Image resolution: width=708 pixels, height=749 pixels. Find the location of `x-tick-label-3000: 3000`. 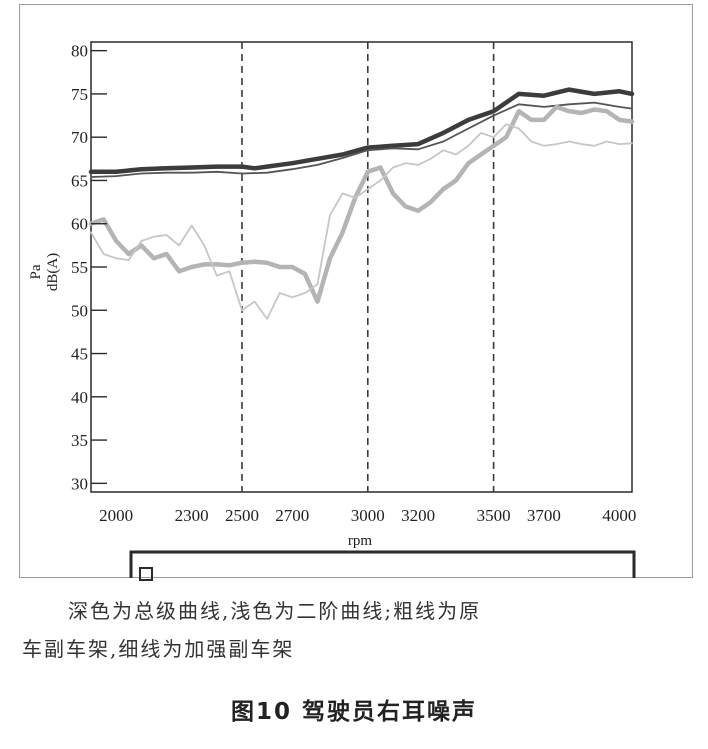

x-tick-label-3000: 3000 is located at coordinates (368, 515).